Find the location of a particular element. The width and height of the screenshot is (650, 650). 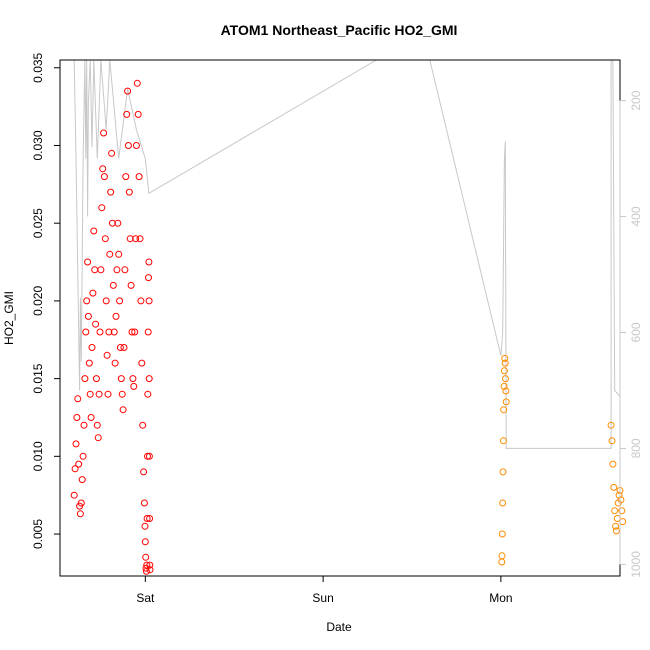

x-tick-label: Mon is located at coordinates (500, 598).